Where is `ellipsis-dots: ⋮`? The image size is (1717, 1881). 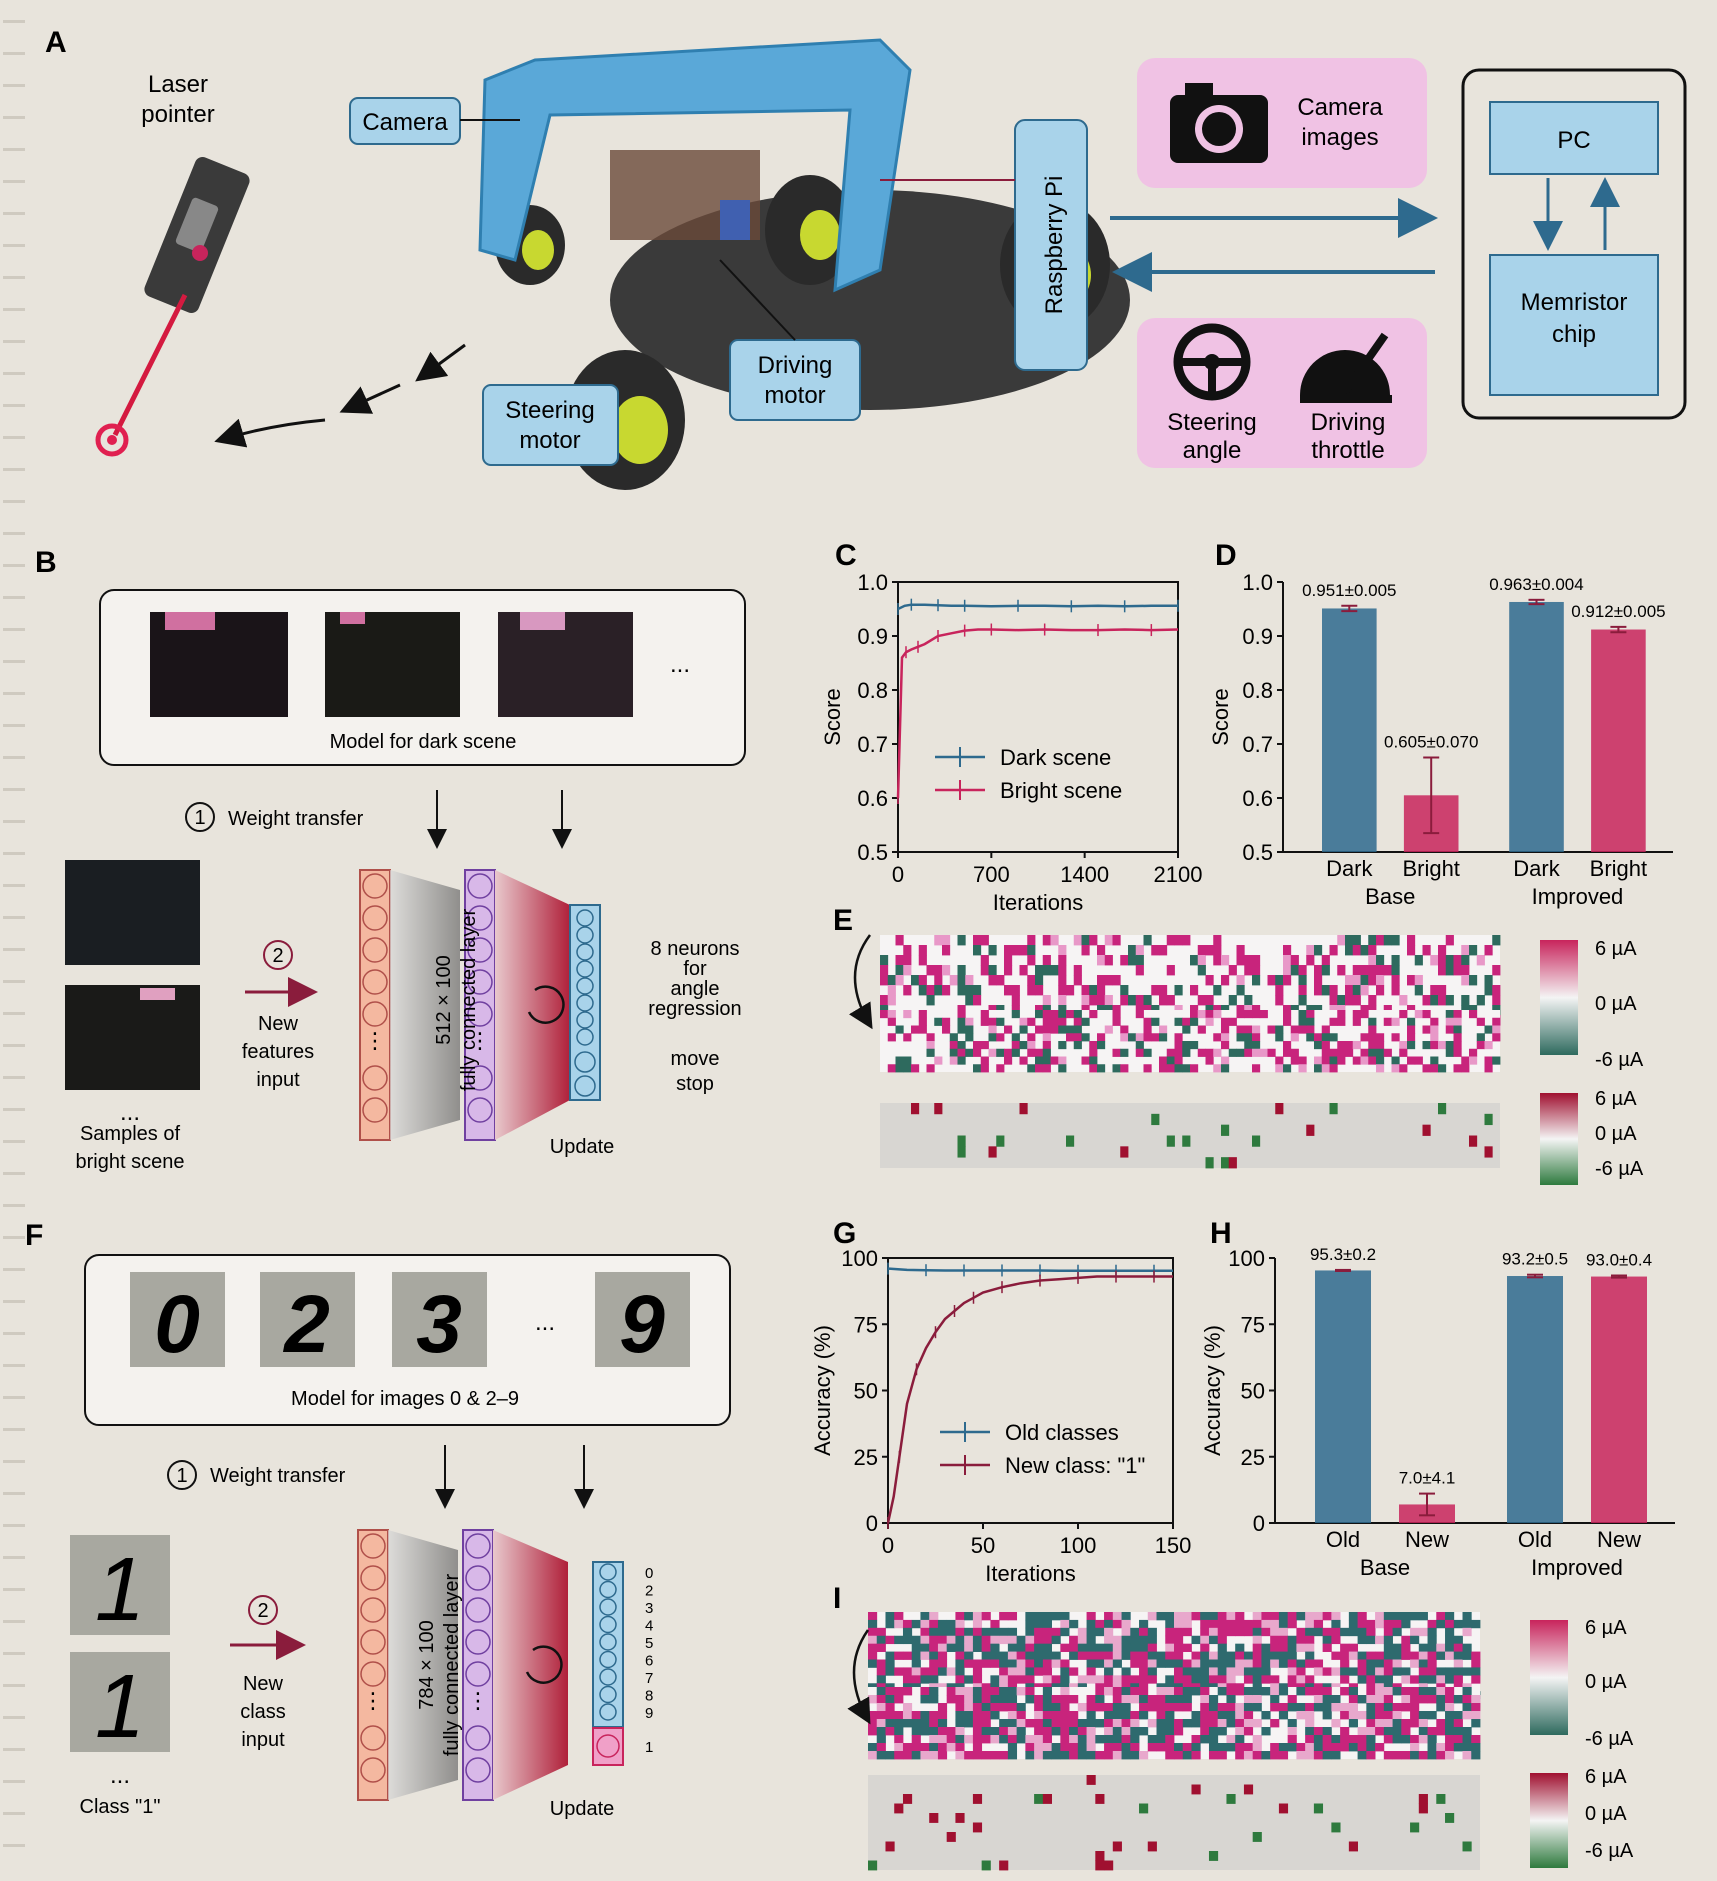 ellipsis-dots: ⋮ is located at coordinates (478, 1700).